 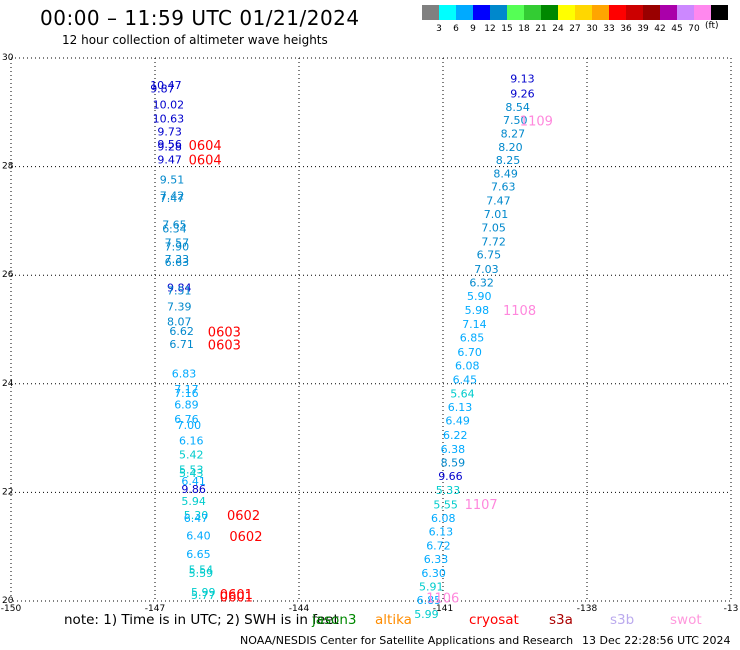 What do you see at coordinates (11, 609) in the screenshot?
I see `x-tick-label: -150` at bounding box center [11, 609].